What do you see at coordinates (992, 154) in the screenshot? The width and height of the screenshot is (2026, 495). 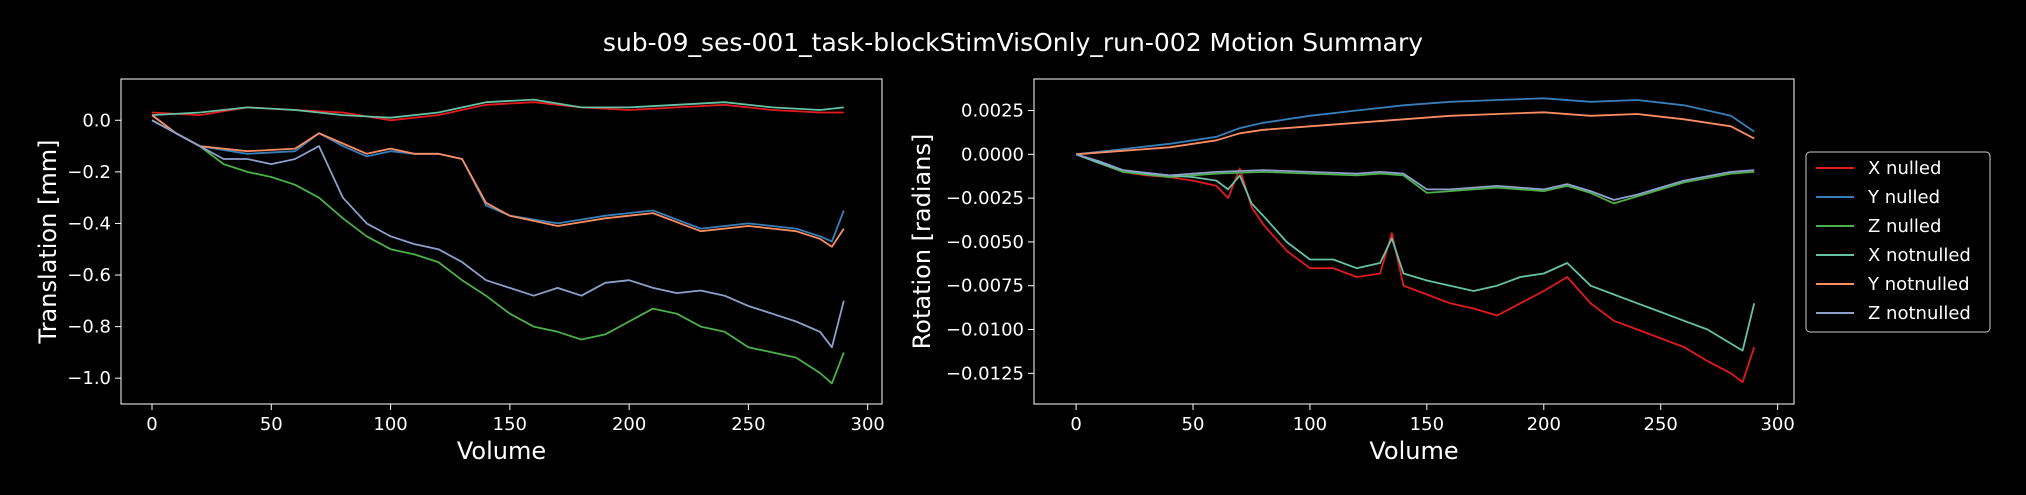 I see `y-tick-label: 0.0000` at bounding box center [992, 154].